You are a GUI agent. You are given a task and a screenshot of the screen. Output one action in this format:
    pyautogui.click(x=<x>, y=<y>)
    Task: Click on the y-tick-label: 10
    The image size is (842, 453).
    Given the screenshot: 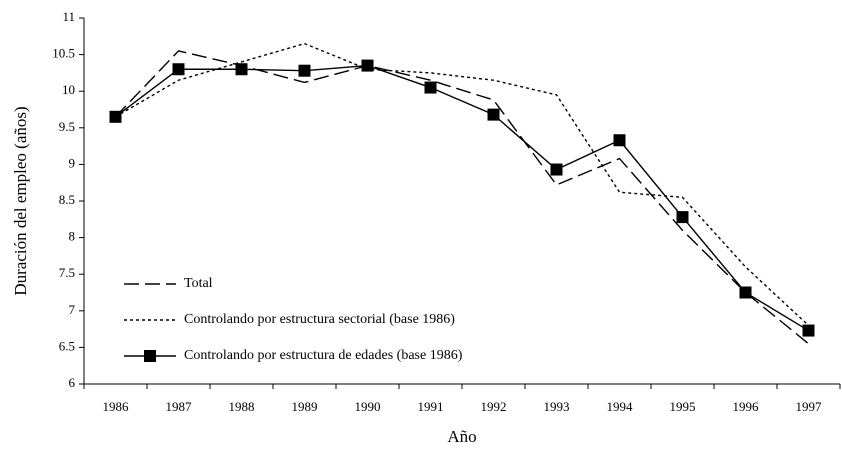 What is the action you would take?
    pyautogui.click(x=68, y=89)
    